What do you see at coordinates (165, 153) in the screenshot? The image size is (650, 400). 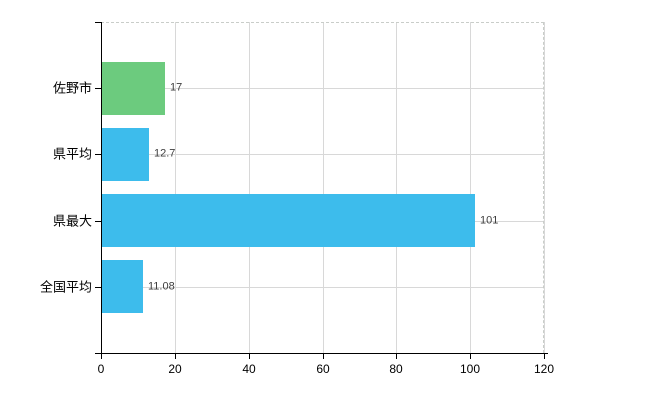 I see `value-label: 12.7` at bounding box center [165, 153].